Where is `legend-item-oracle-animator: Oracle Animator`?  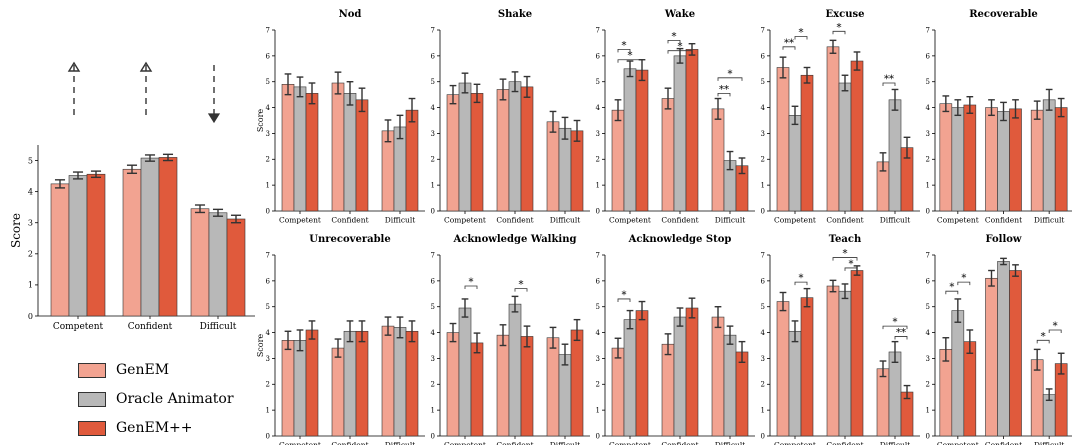
legend-item-oracle-animator: Oracle Animator is located at coordinates (168, 399).